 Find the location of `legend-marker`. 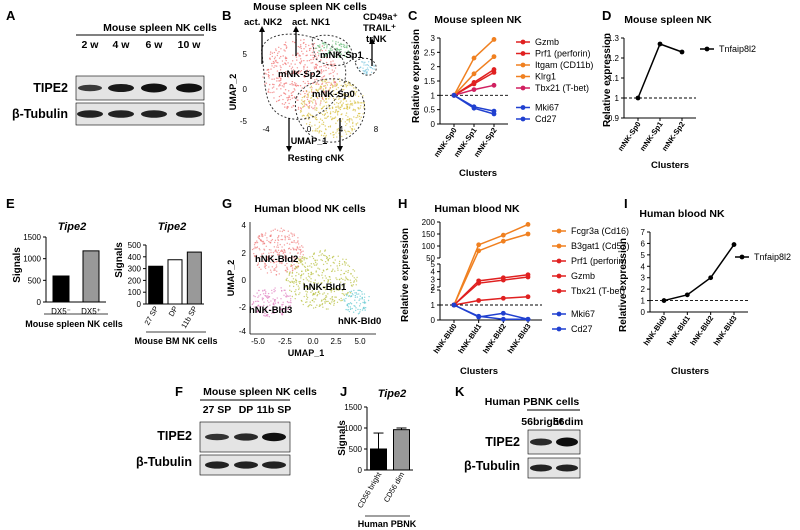

legend-marker is located at coordinates (559, 246).